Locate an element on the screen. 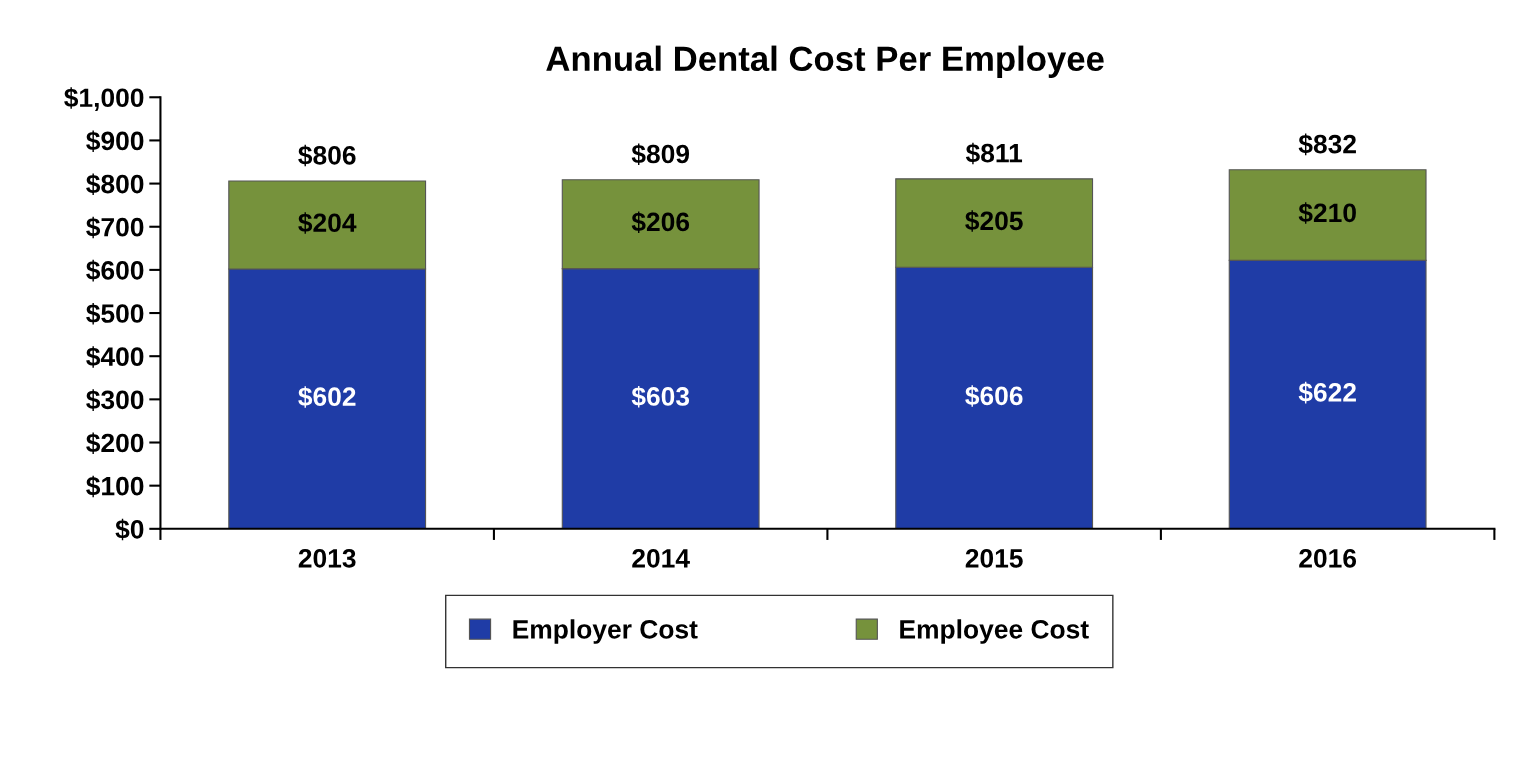 Image resolution: width=1528 pixels, height=772 pixels. total-label: $811 is located at coordinates (994, 153).